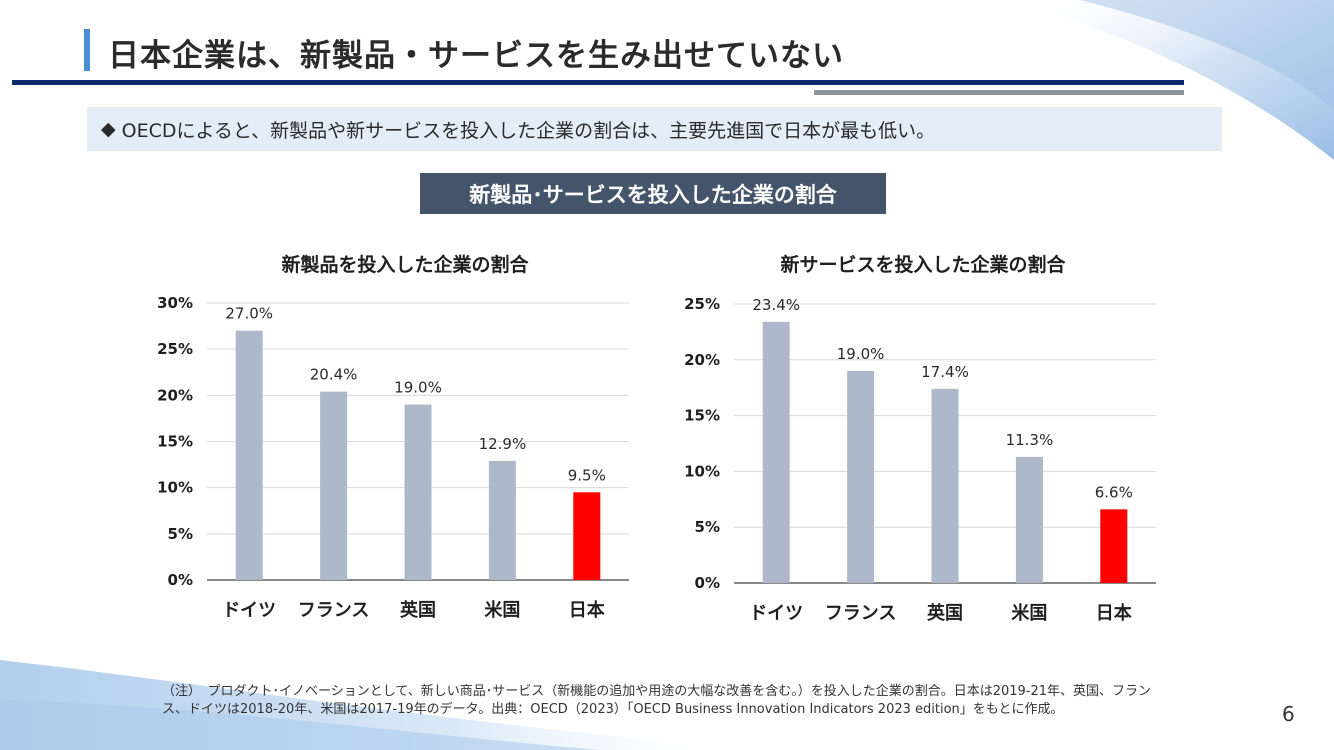 This screenshot has height=750, width=1334. Describe the element at coordinates (999, 92) in the screenshot. I see `title-underline-gray` at that location.